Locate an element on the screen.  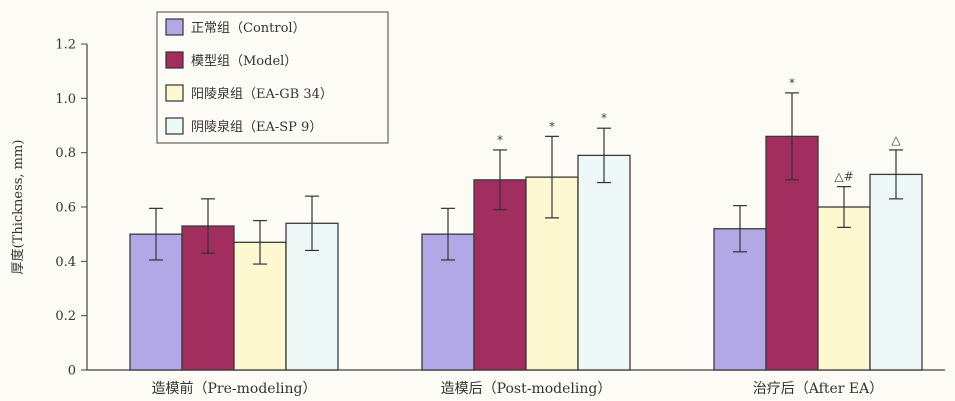
y-tick-label: 1.2 is located at coordinates (65, 45).